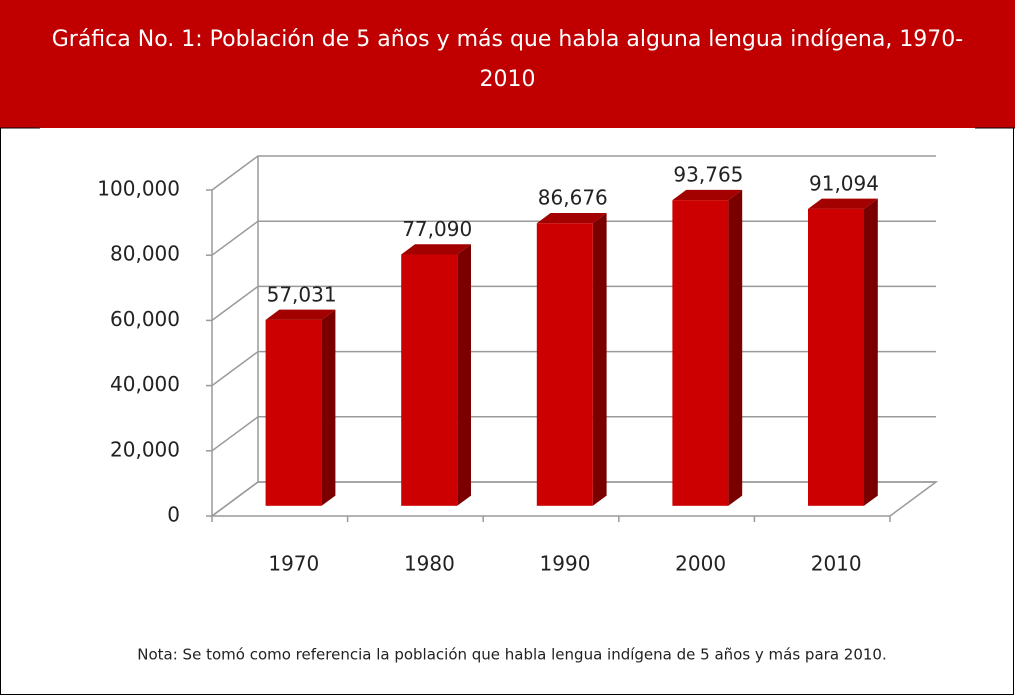 This screenshot has width=1015, height=696. What do you see at coordinates (573, 198) in the screenshot?
I see `value-label: 86,676` at bounding box center [573, 198].